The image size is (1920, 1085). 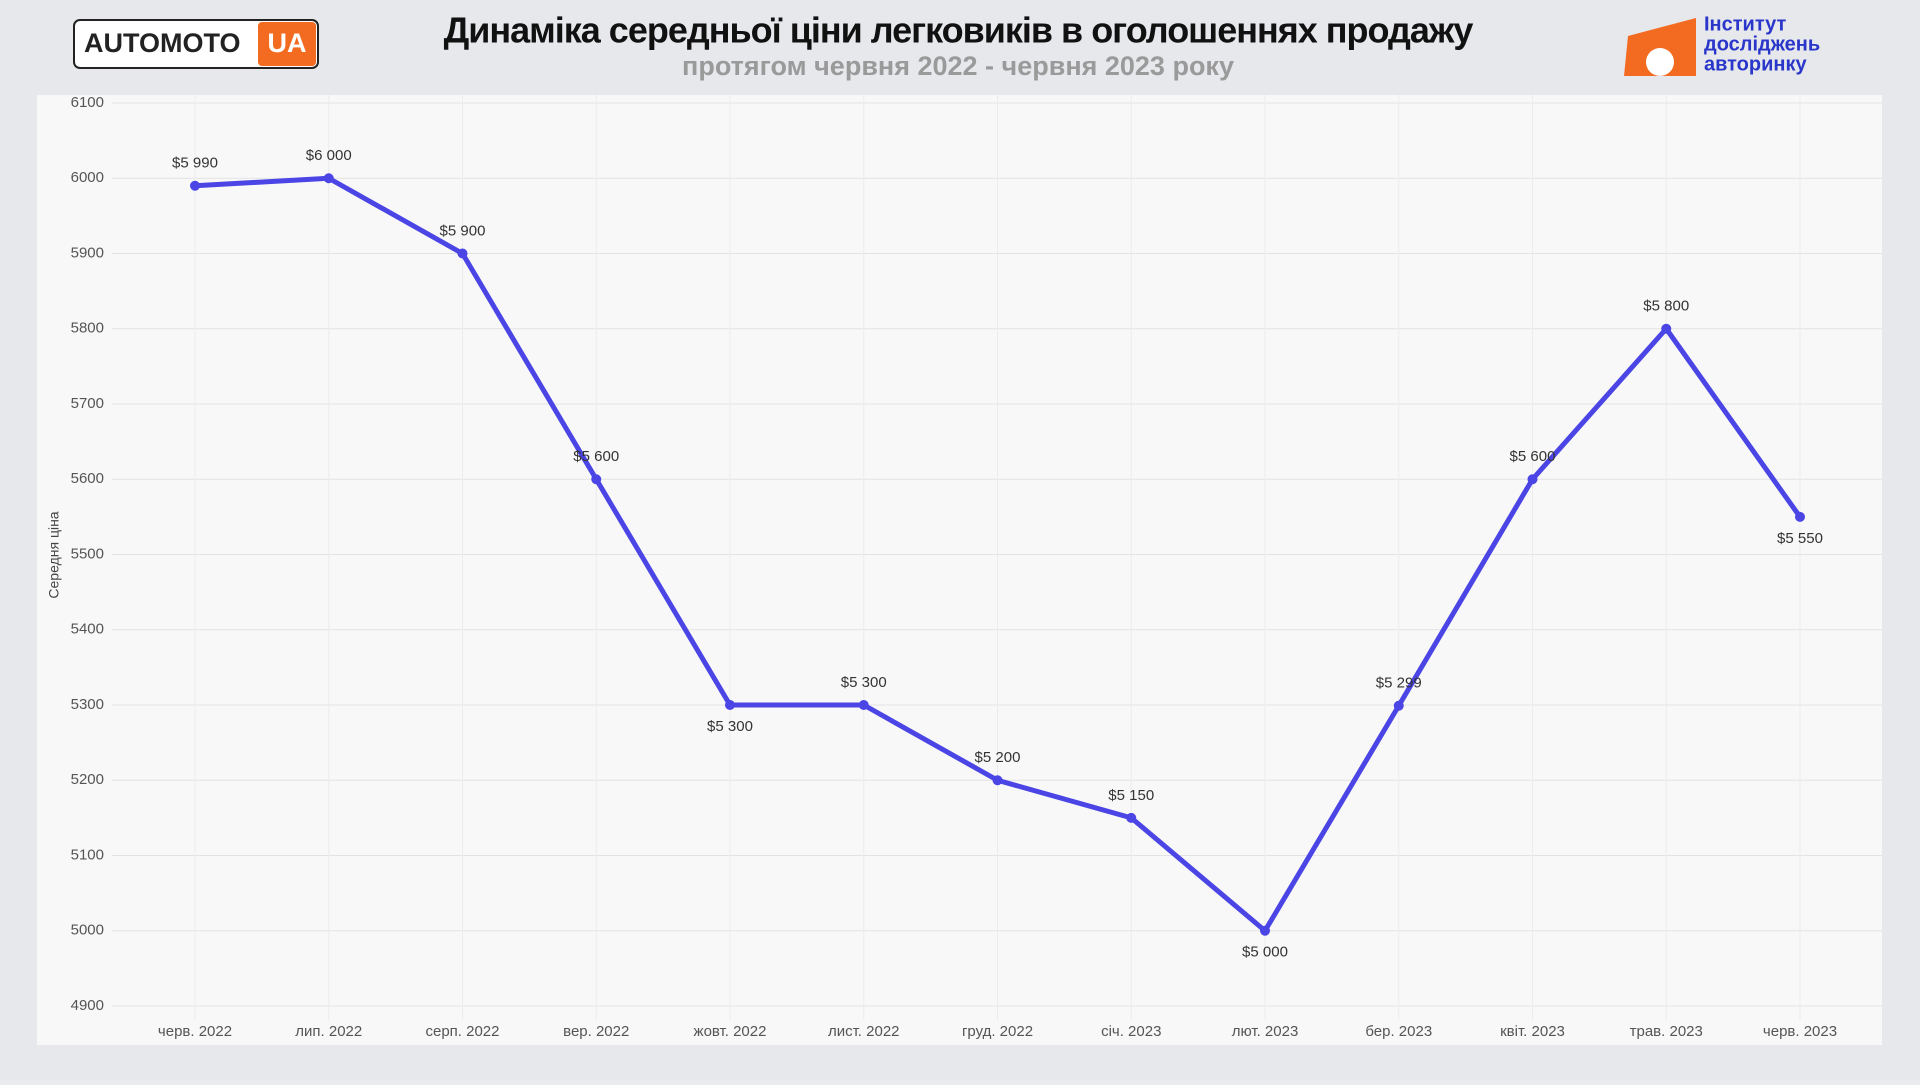 What do you see at coordinates (87, 328) in the screenshot?
I see `y-tick-label: 5800` at bounding box center [87, 328].